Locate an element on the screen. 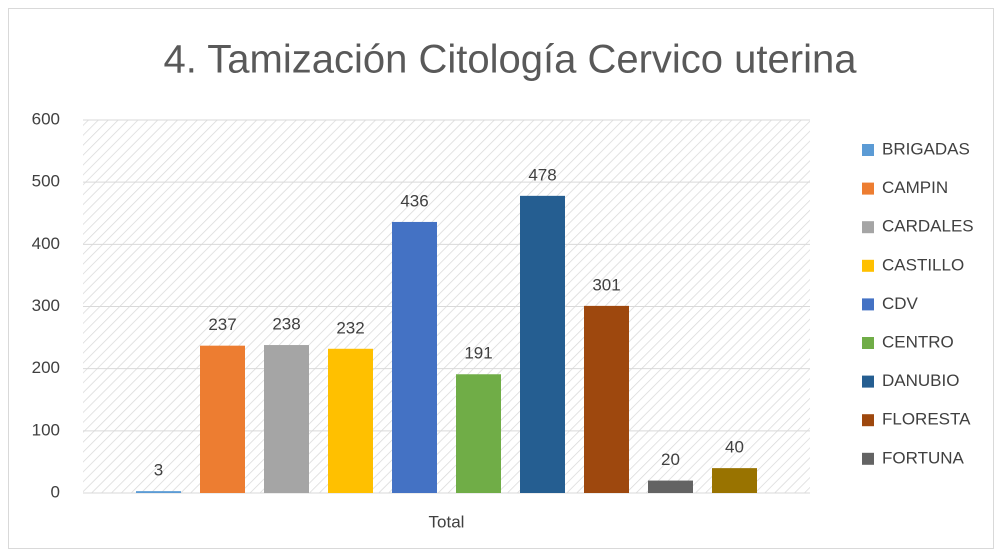 This screenshot has height=550, width=995. legend-label: BRIGADAS is located at coordinates (926, 148).